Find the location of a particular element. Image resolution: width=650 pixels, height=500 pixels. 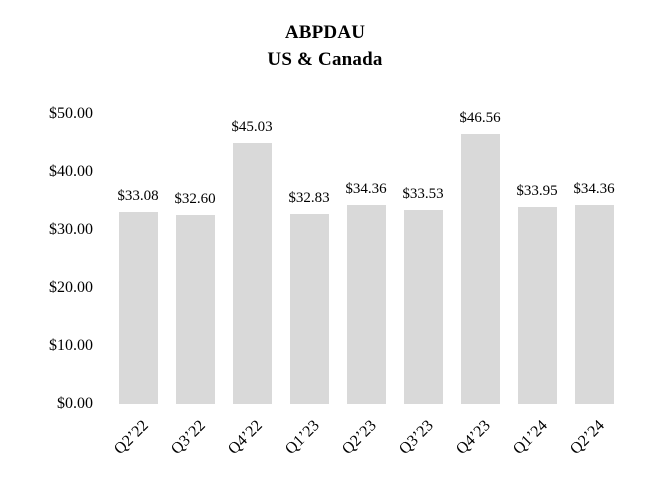

y-axis-tick-label: $10.00 is located at coordinates (71, 345).